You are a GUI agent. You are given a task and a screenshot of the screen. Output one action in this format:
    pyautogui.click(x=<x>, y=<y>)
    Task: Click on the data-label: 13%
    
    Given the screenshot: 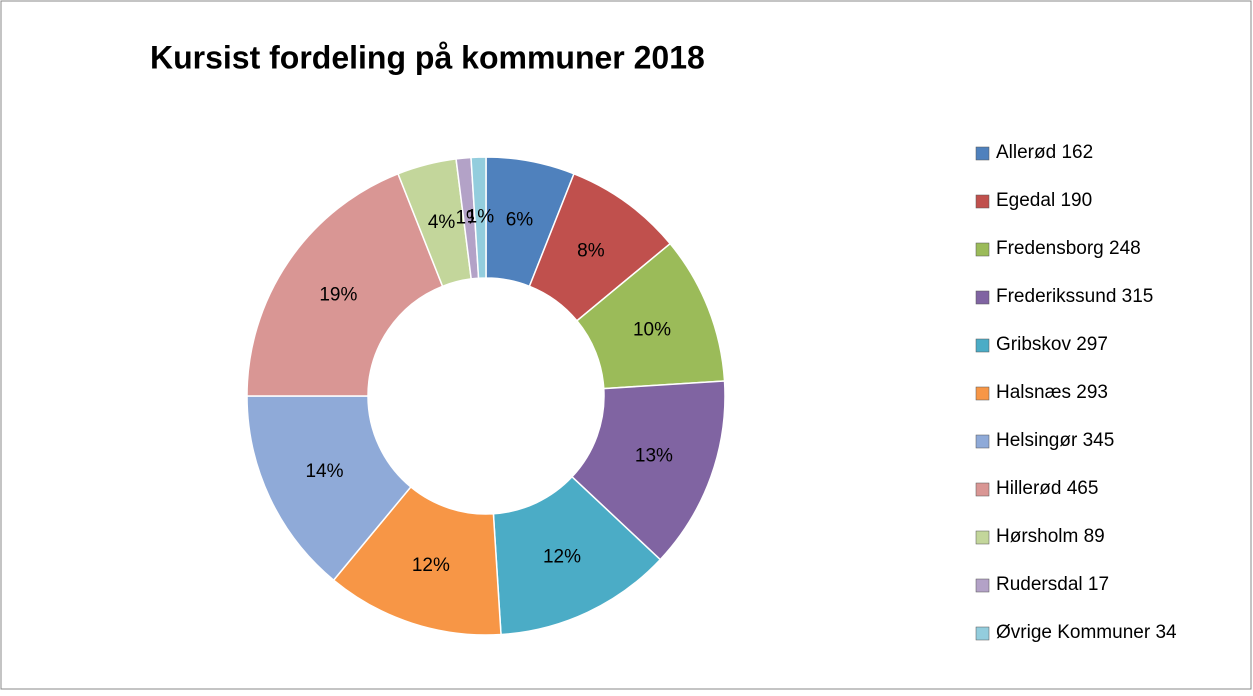 What is the action you would take?
    pyautogui.click(x=654, y=455)
    